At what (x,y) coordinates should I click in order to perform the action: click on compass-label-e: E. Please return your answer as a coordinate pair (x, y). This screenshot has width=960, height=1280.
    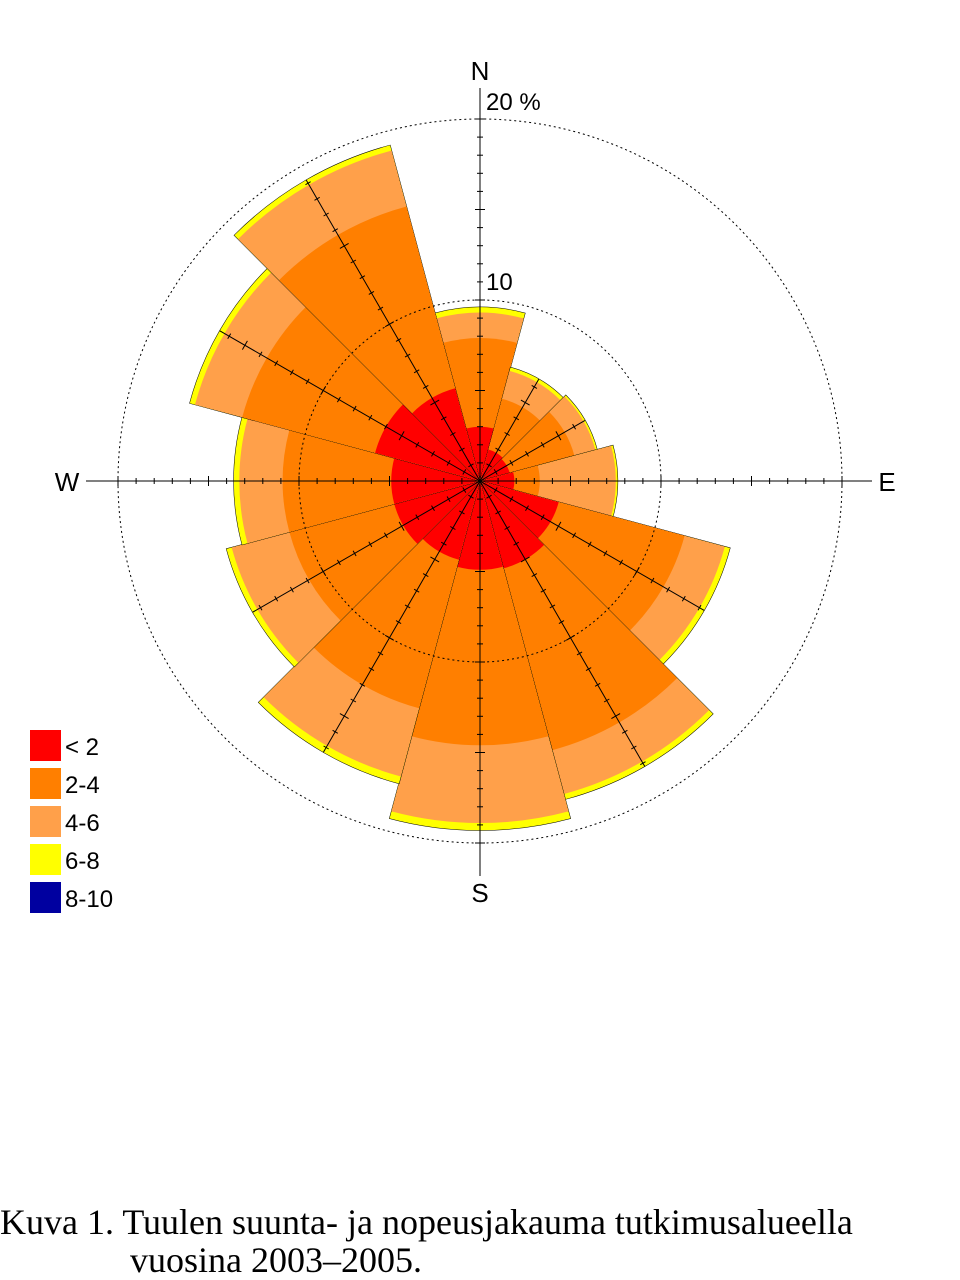
    Looking at the image, I should click on (886, 482).